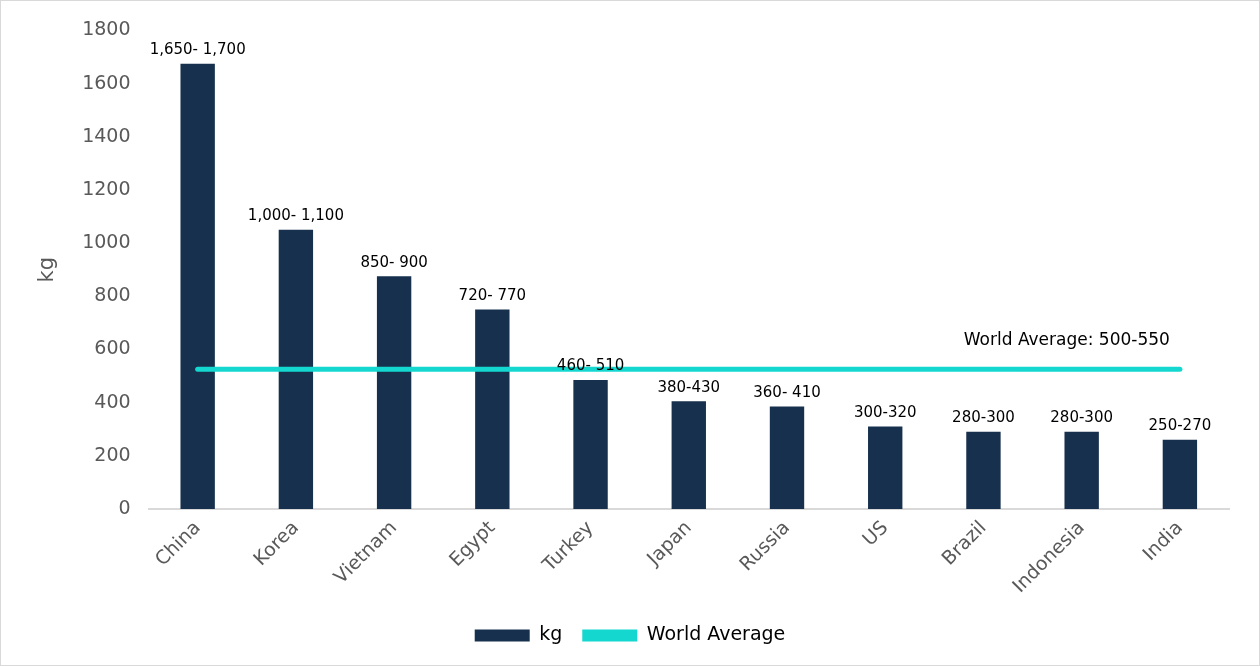 This screenshot has width=1260, height=666. I want to click on data-label: 850- 900, so click(394, 261).